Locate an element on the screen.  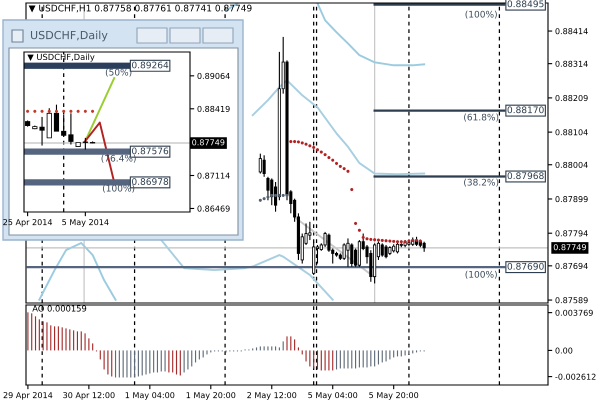
x-tick-label: 2 May 12:00 is located at coordinates (271, 396).